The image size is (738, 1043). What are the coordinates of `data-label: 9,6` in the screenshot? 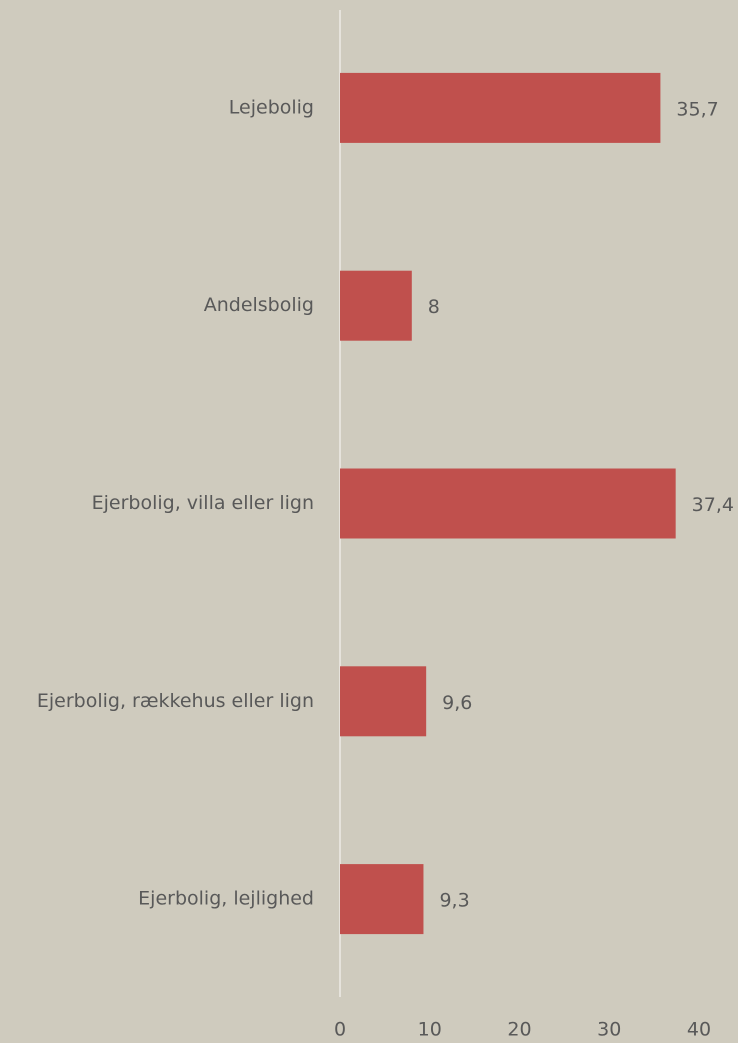 It's located at (457, 703).